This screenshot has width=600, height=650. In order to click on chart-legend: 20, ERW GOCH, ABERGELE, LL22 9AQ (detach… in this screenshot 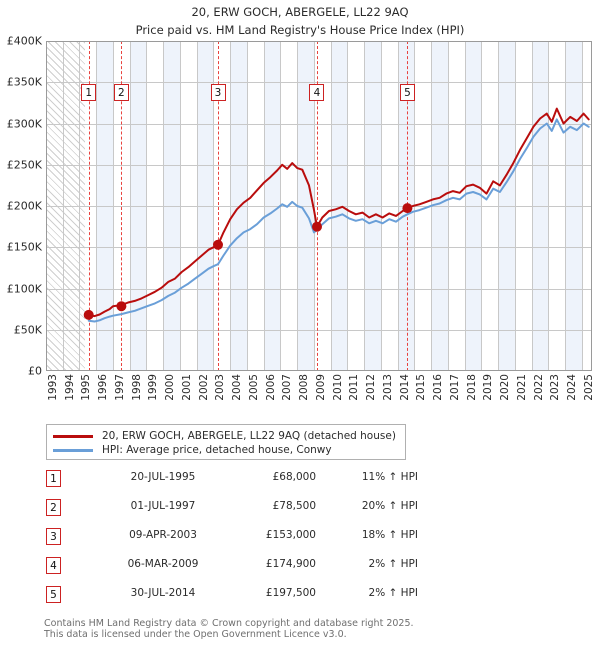, I will do `click(226, 442)`.